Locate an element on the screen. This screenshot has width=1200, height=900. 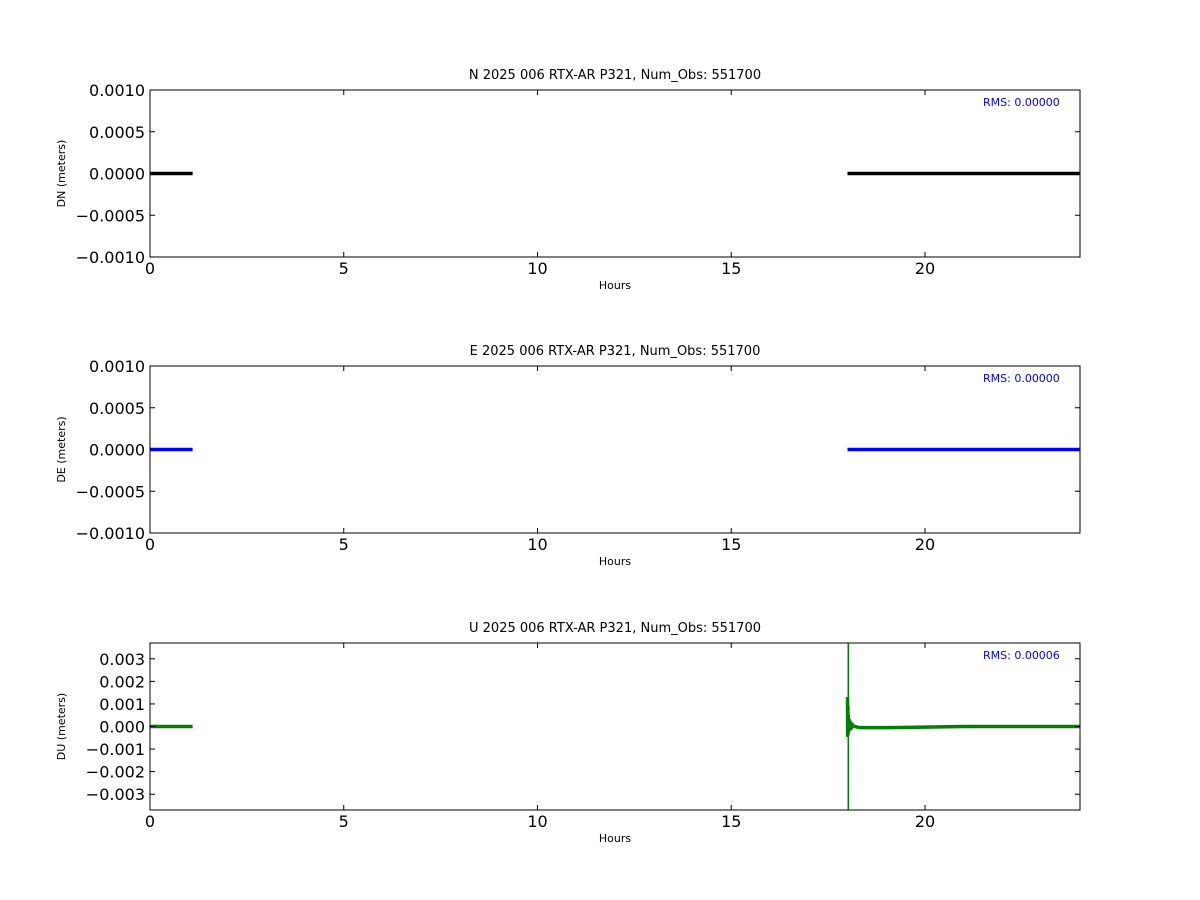
chart-title: E 2025 006 RTX-AR P321, Num_Obs: 551700 is located at coordinates (615, 351).